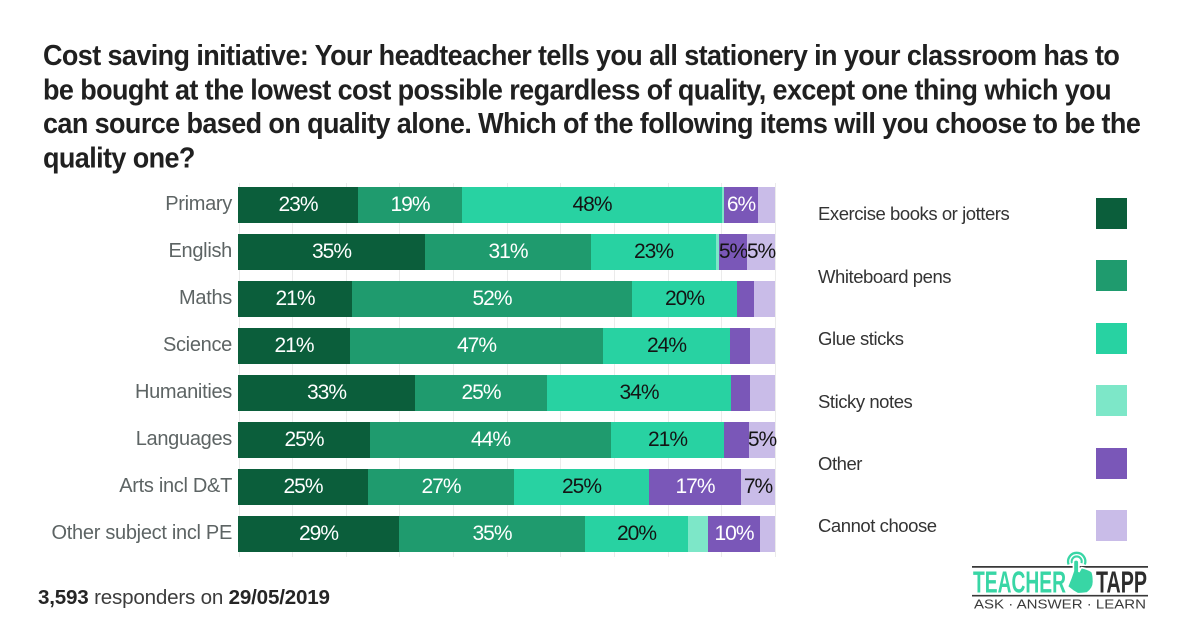 This screenshot has width=1184, height=634. I want to click on svg-text: ASK · ANSWER · LEARN, so click(1060, 603).